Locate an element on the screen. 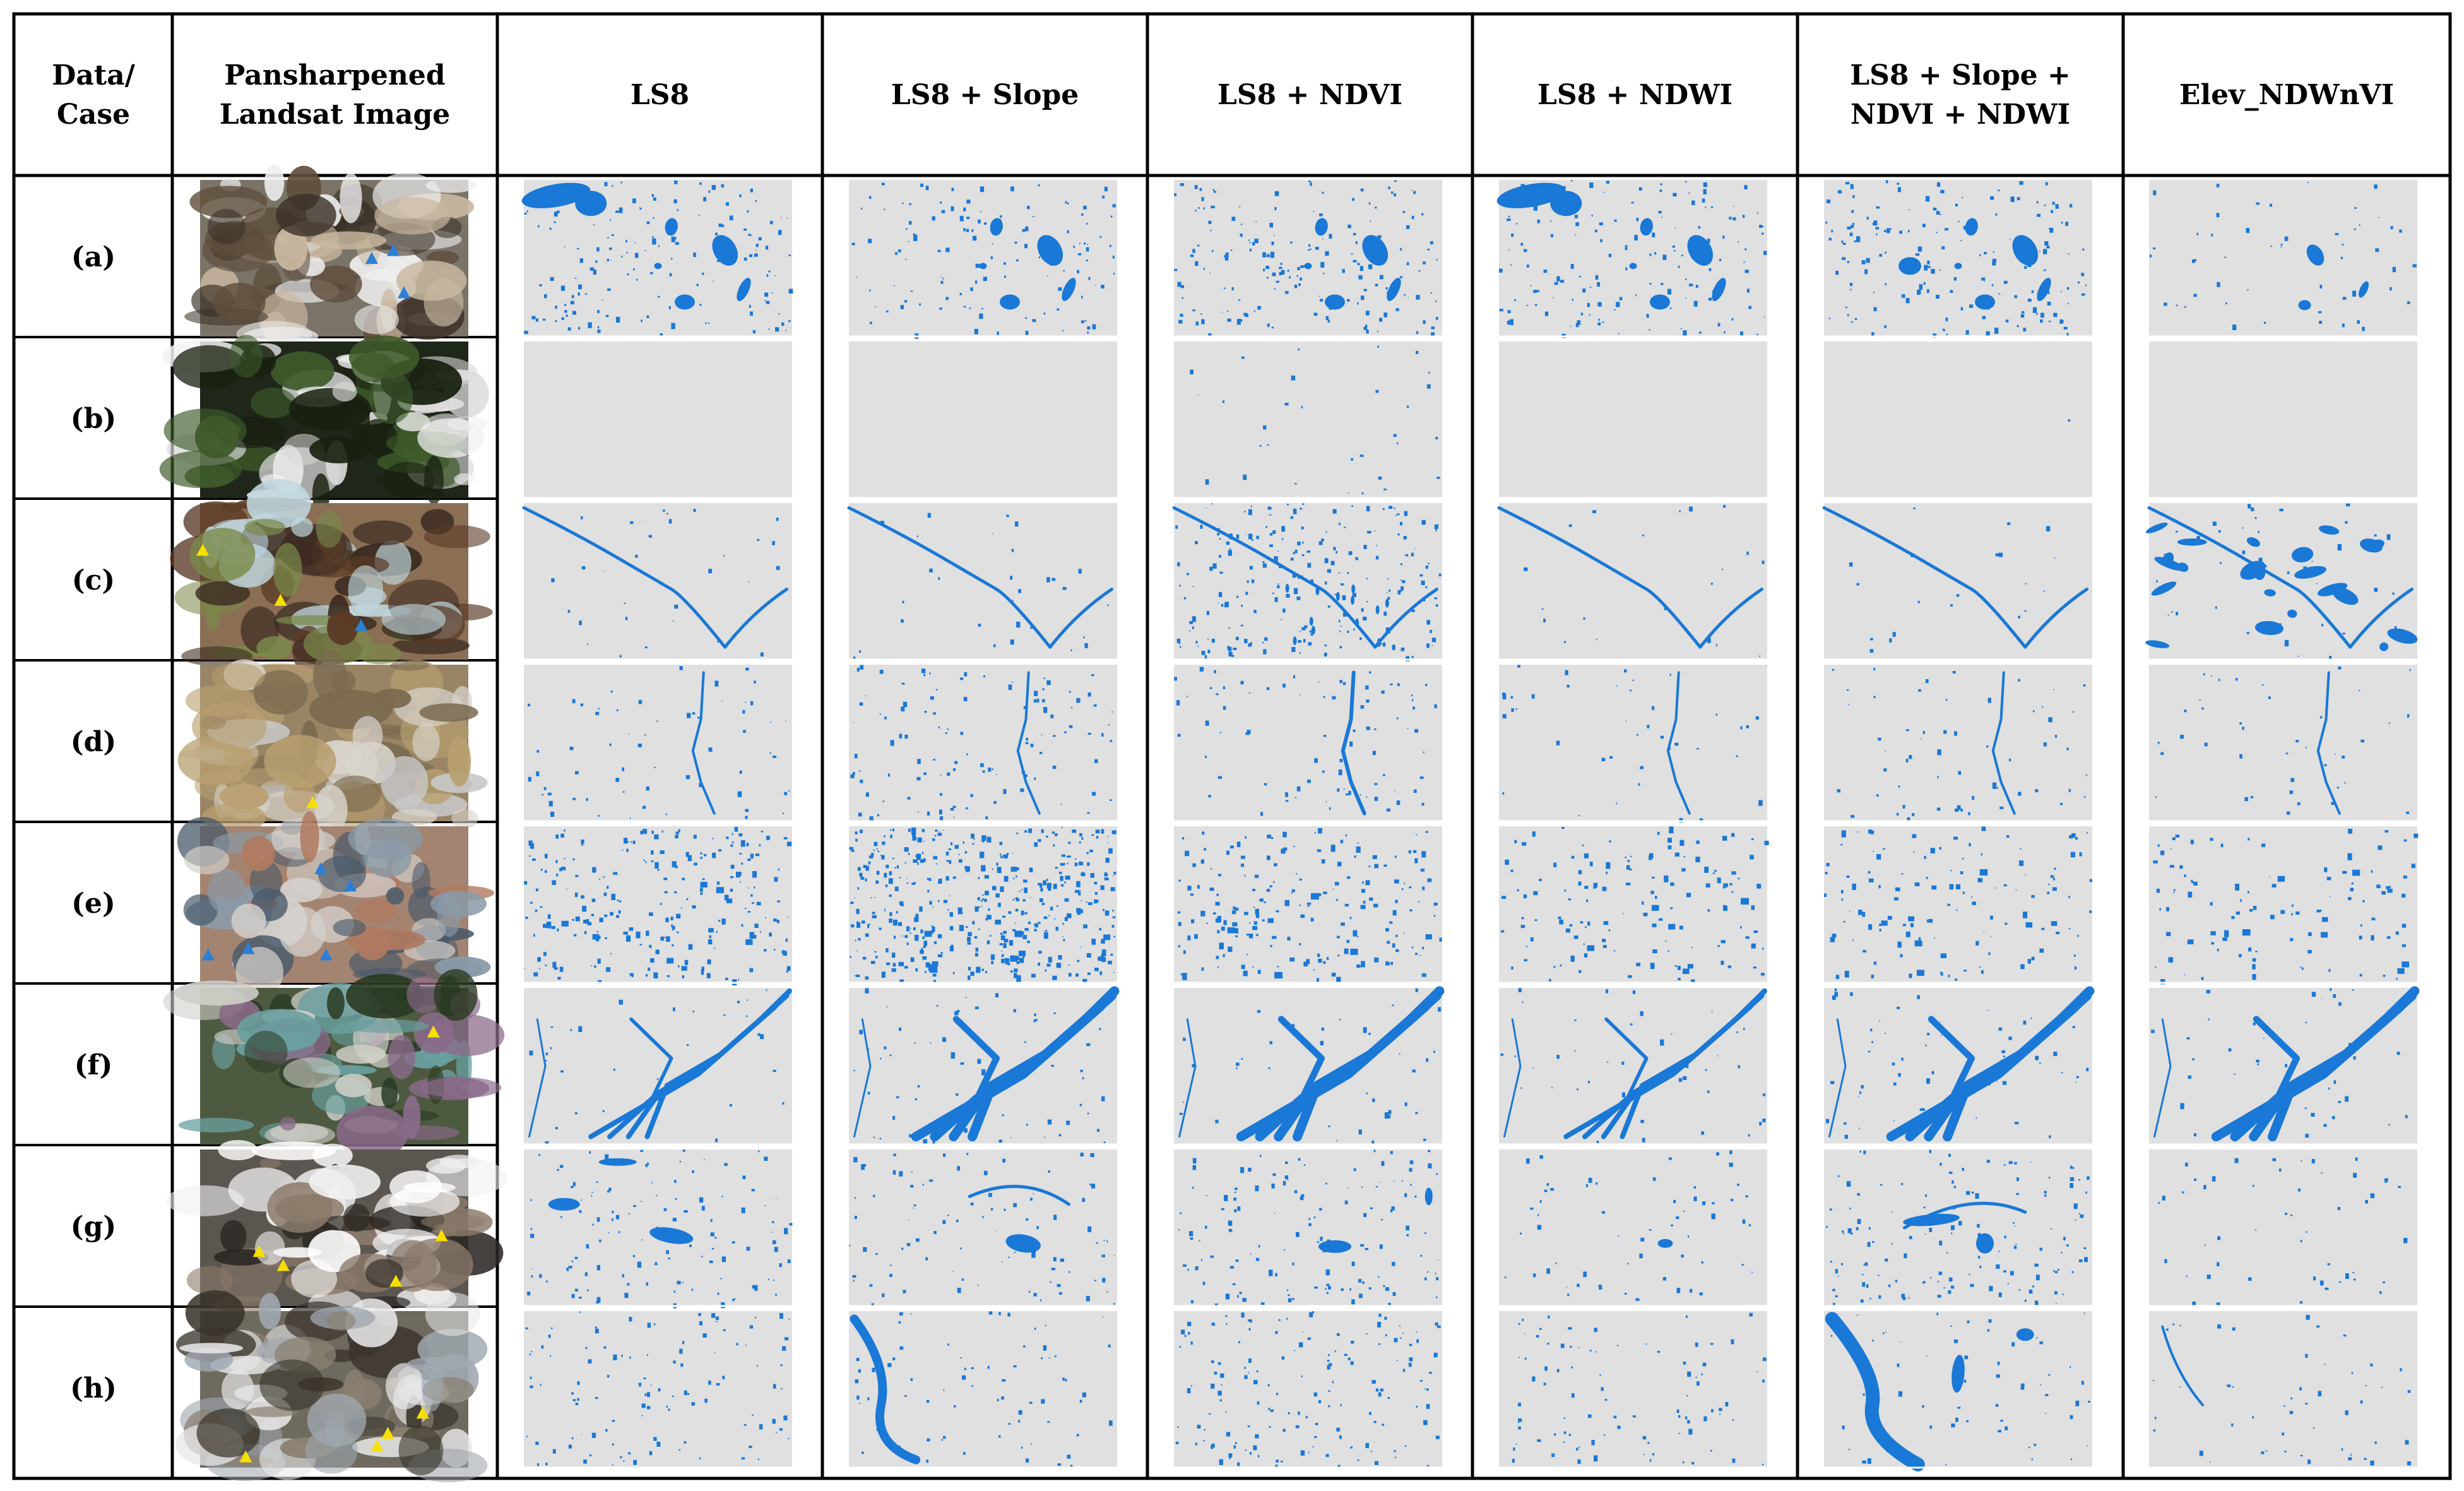  water-map-c-col4 is located at coordinates (1632, 582).